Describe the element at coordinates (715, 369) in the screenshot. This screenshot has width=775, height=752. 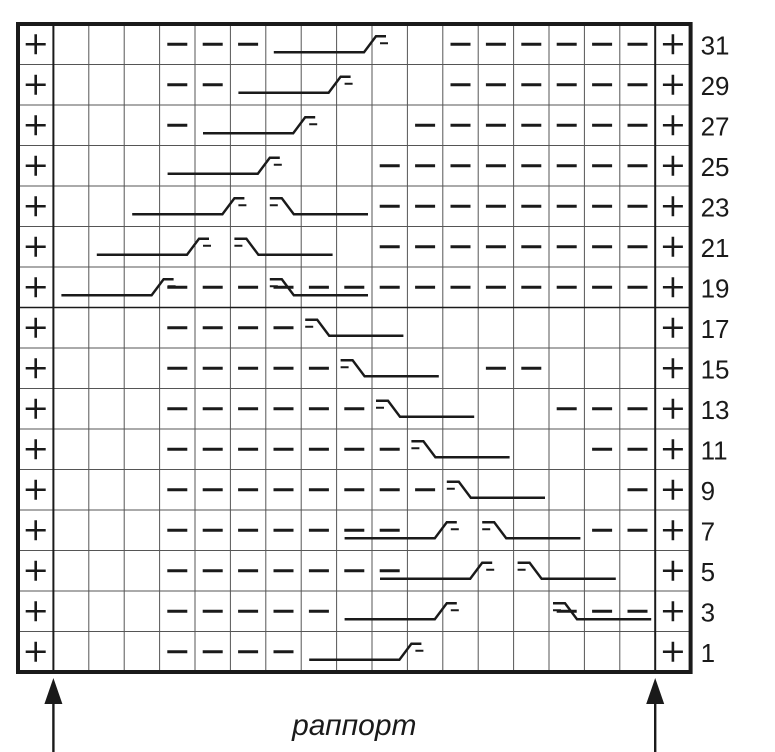
I see `row-number-label: 15` at that location.